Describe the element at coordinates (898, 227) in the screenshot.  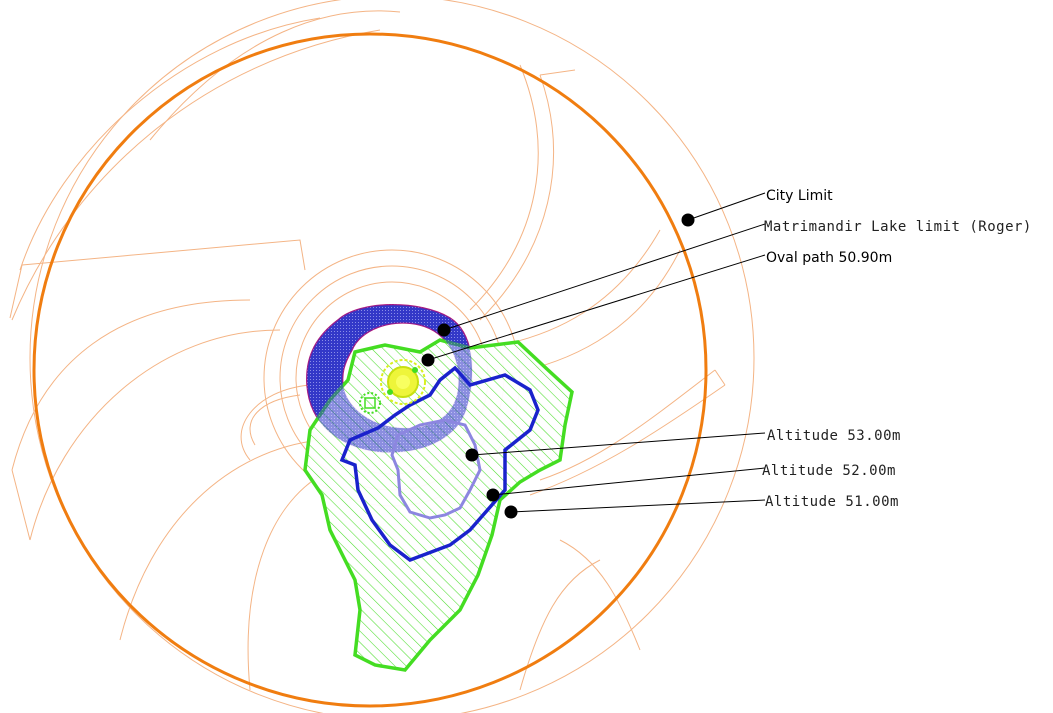
I see `lake-limit-label: Matrimandir Lake limit (Roger)` at that location.